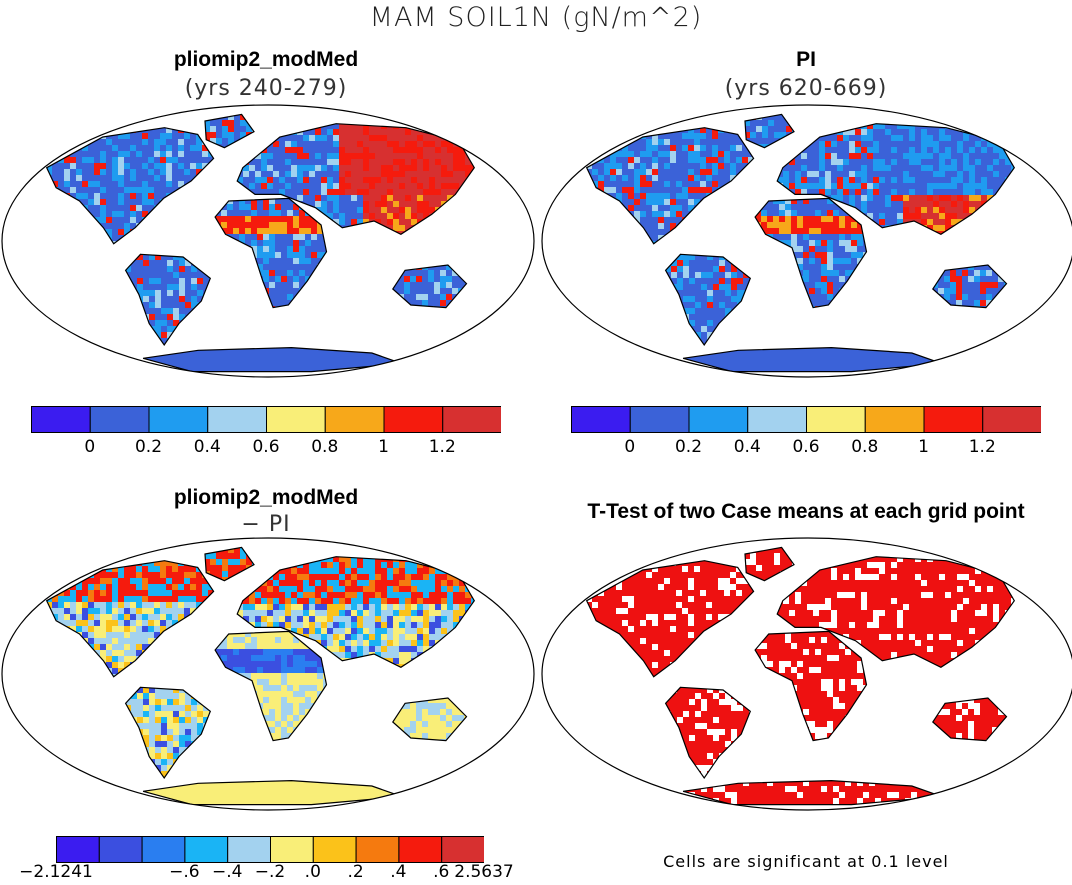 The width and height of the screenshot is (1072, 885). I want to click on colorbar-ticks-top-left: 0 0.2 0.4 0.6 0.8 1 1.2, so click(266, 448).